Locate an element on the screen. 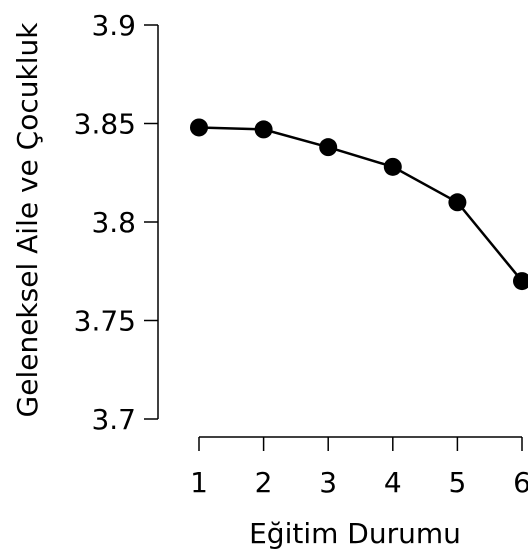  y-tick-label: 3.75 is located at coordinates (105, 321).